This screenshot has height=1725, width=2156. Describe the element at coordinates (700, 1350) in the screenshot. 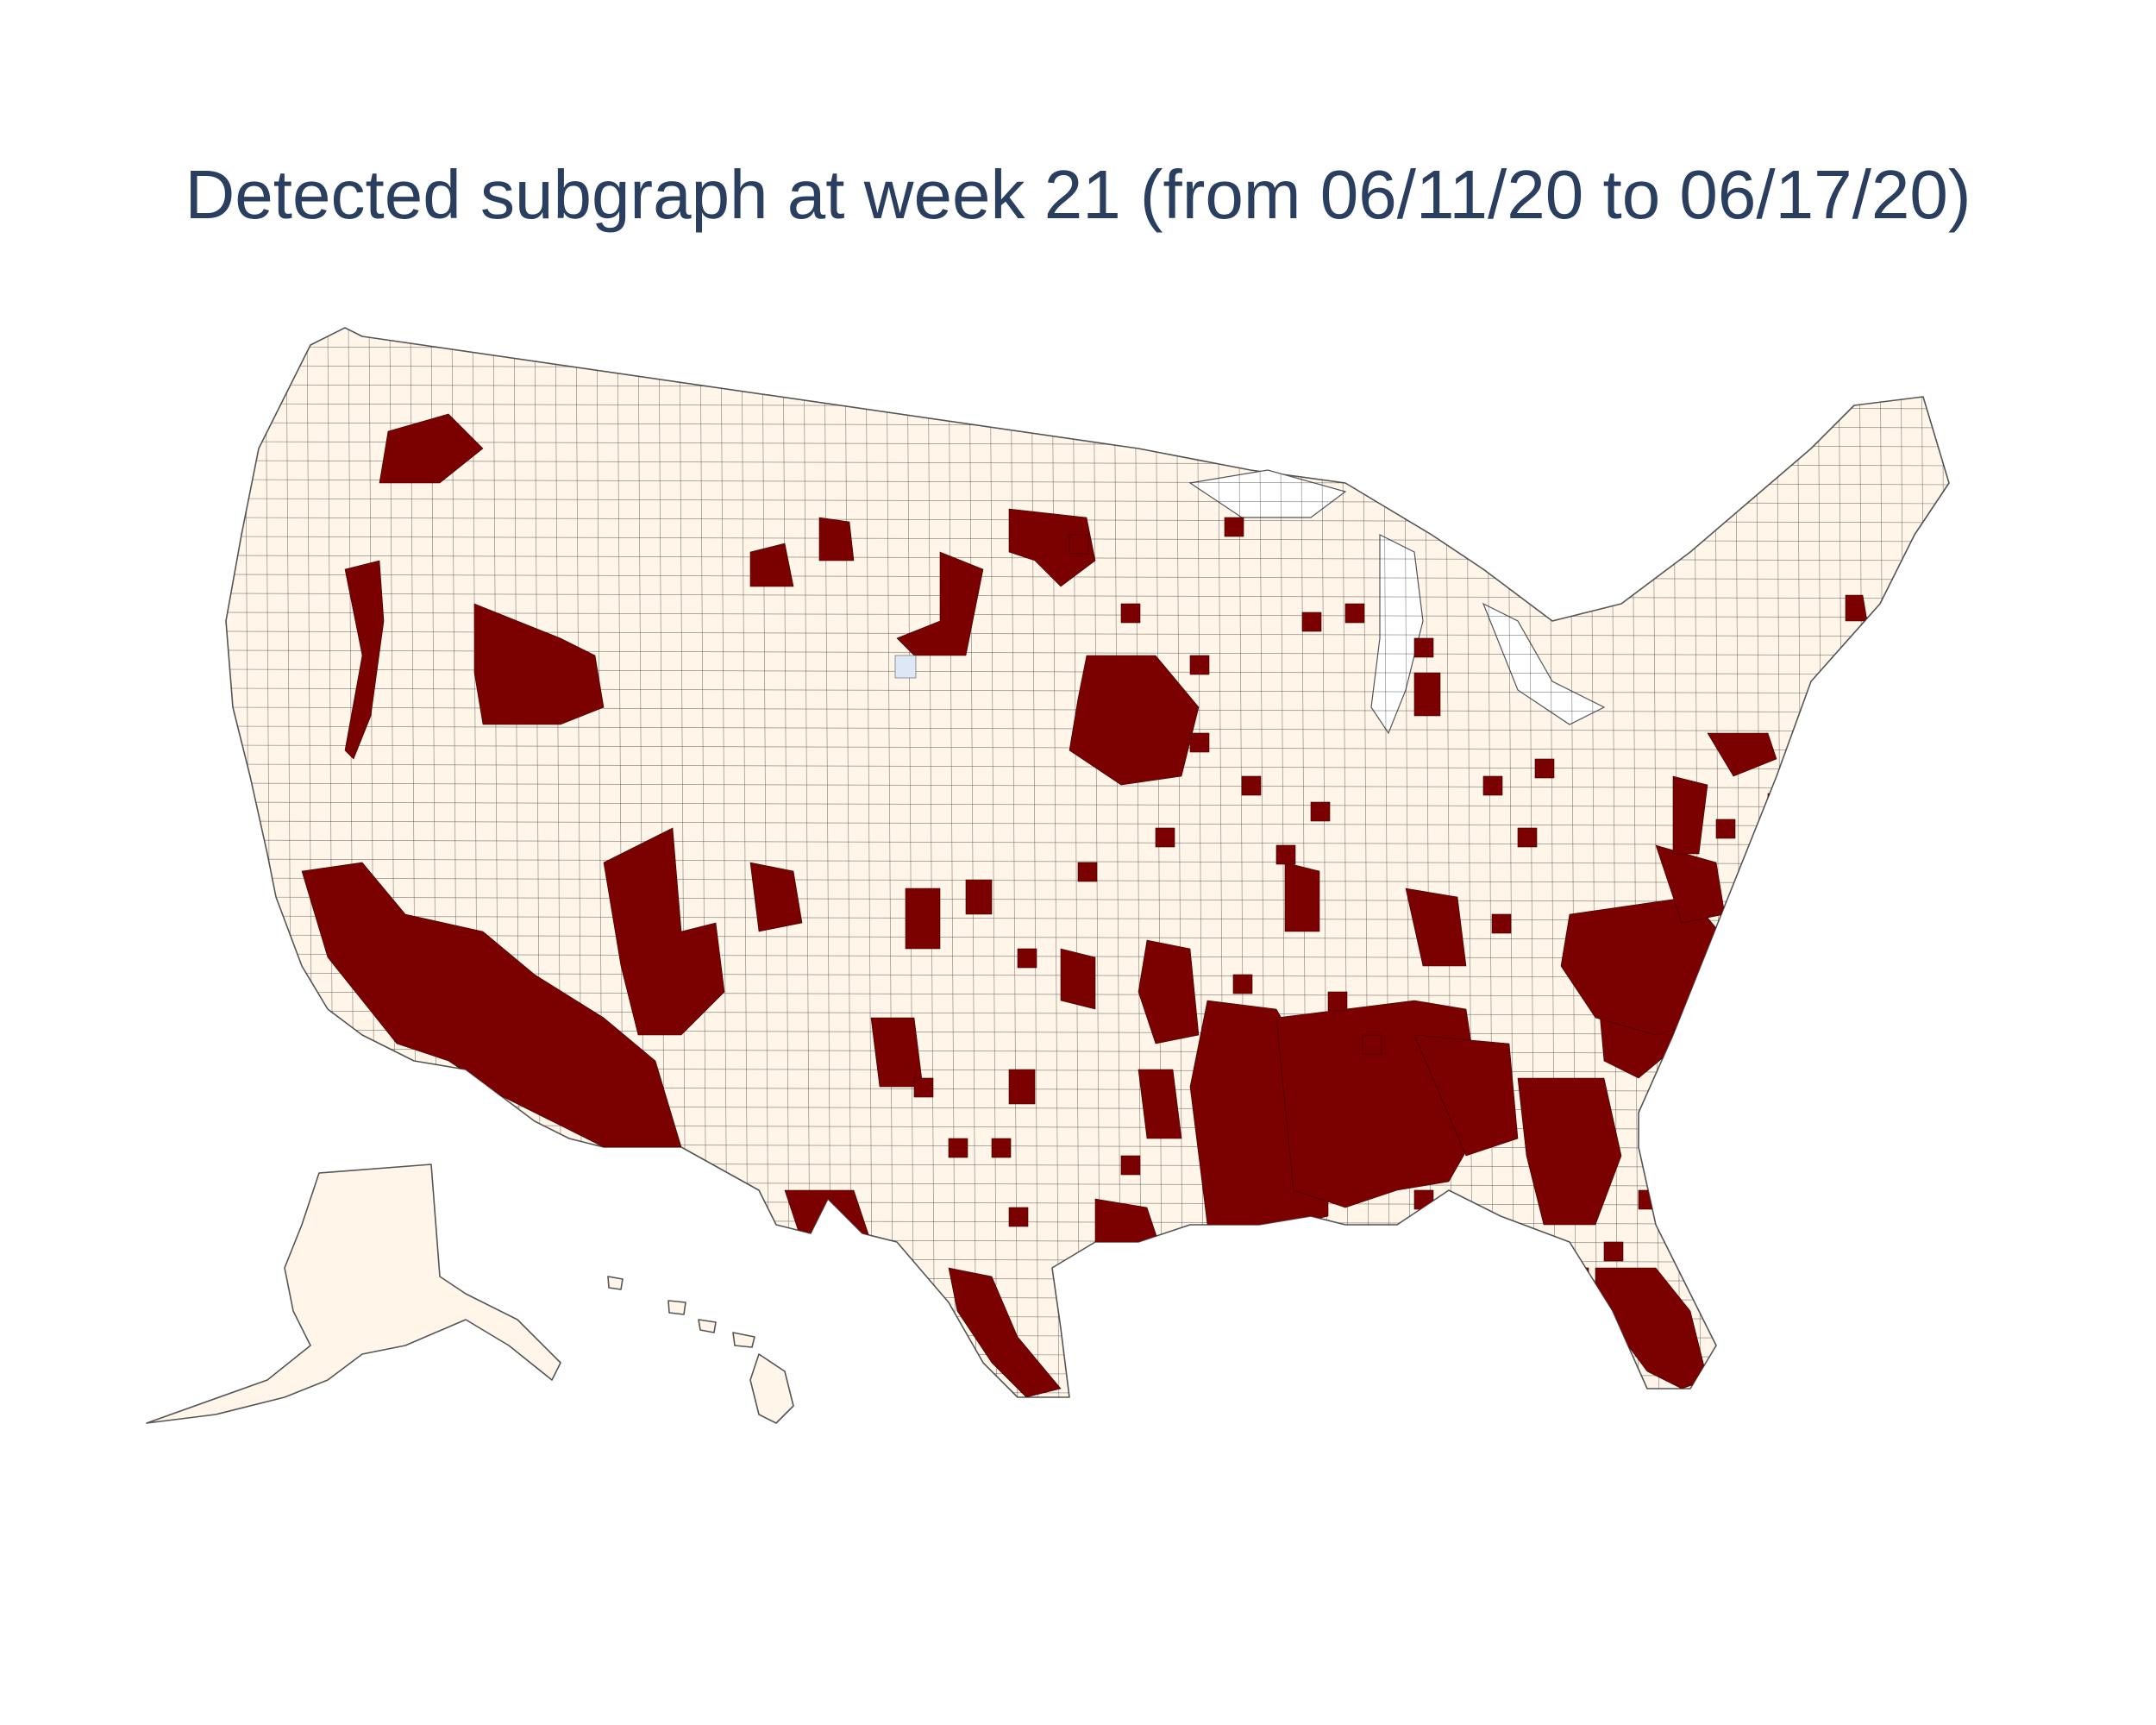

I see `hawaii-inset` at that location.